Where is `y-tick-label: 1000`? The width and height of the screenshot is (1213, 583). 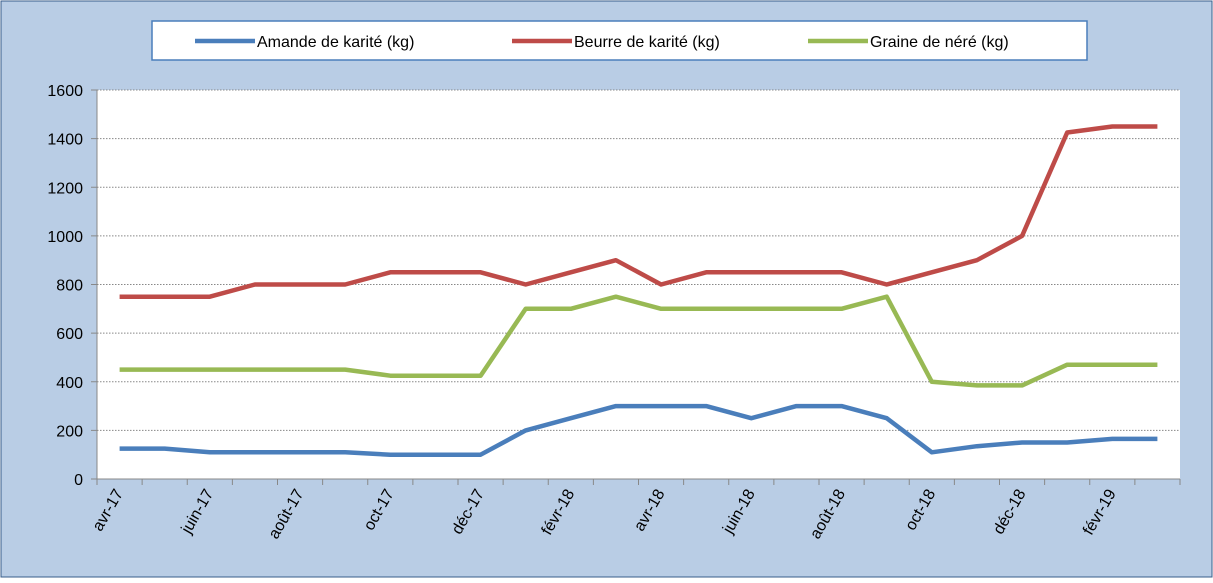 y-tick-label: 1000 is located at coordinates (65, 237).